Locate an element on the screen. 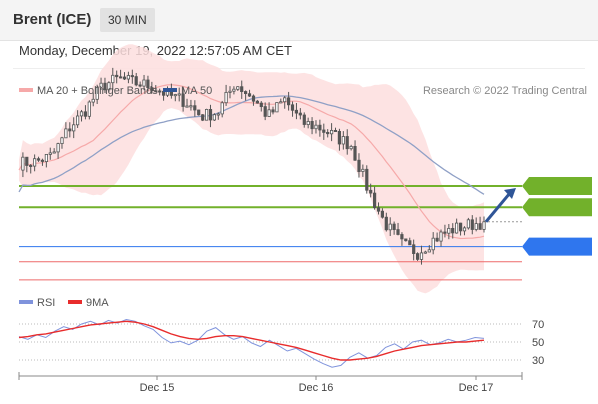  rsi-panel: 70 50 30 is located at coordinates (281, 343).